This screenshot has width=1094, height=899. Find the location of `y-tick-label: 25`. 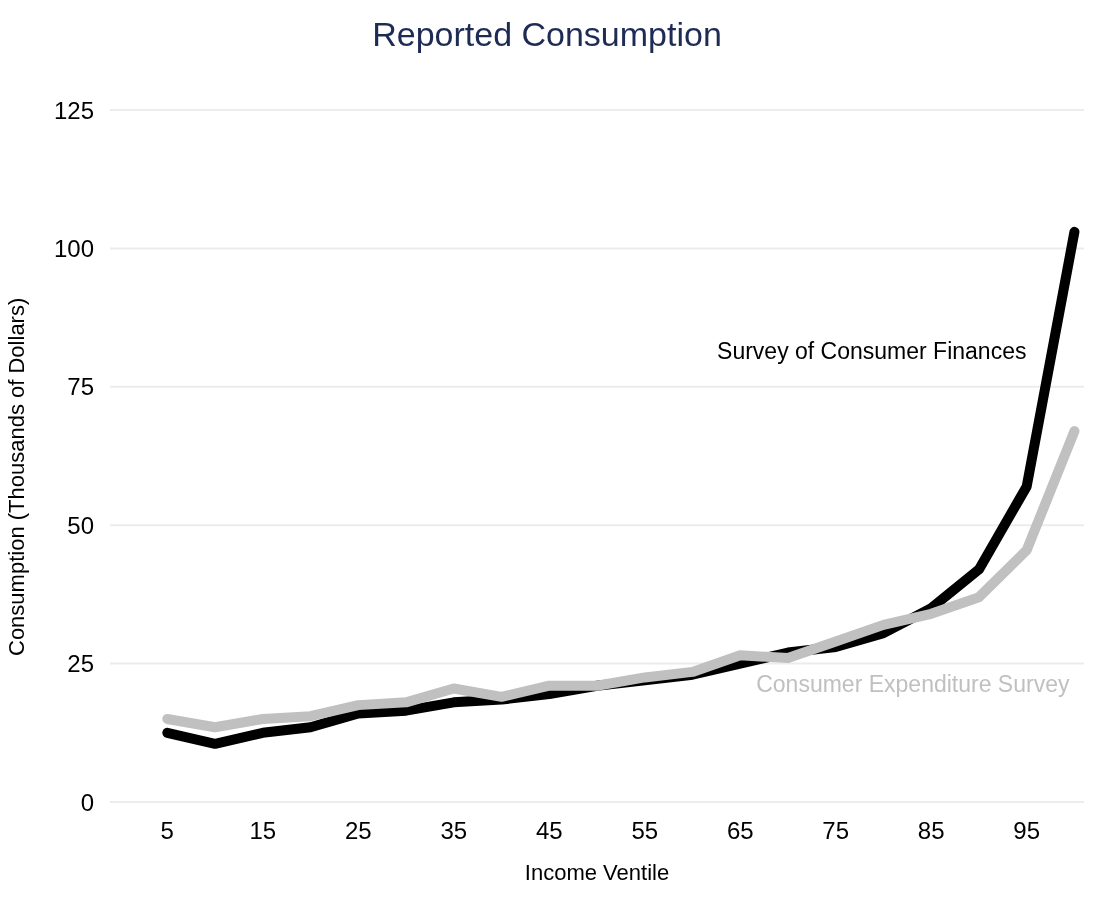

y-tick-label: 25 is located at coordinates (80, 664).